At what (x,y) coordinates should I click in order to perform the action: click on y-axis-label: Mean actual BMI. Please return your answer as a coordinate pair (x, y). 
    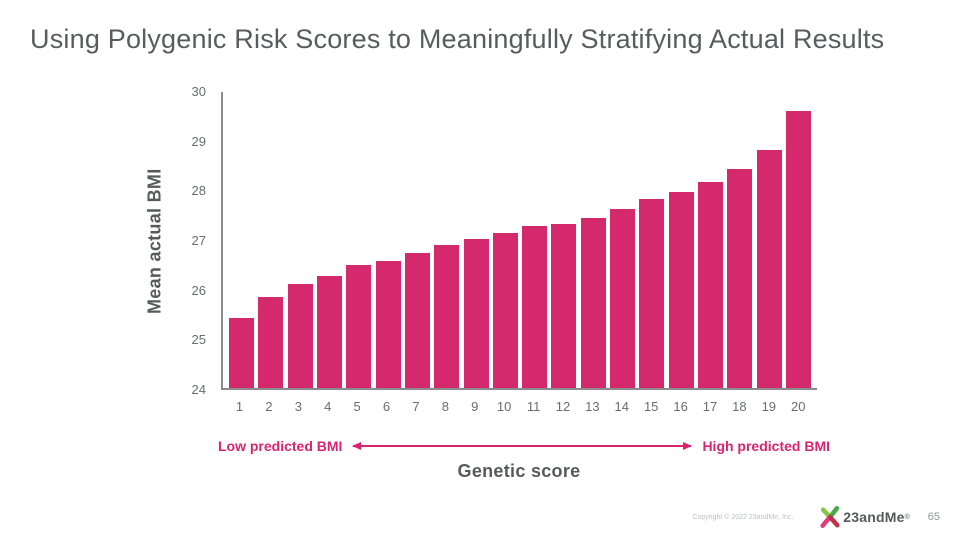
    Looking at the image, I should click on (154, 241).